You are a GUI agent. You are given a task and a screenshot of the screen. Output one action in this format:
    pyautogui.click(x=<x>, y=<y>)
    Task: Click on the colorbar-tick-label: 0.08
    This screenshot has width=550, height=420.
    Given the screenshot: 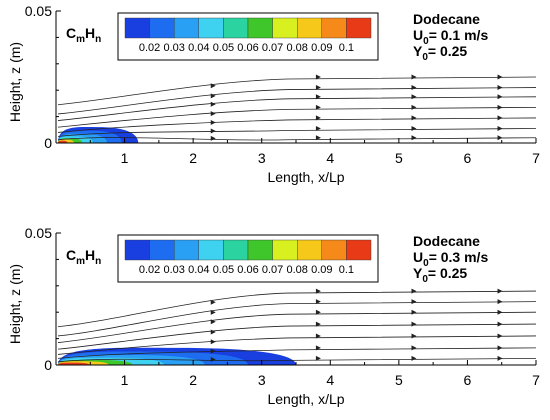 What is the action you would take?
    pyautogui.click(x=296, y=270)
    